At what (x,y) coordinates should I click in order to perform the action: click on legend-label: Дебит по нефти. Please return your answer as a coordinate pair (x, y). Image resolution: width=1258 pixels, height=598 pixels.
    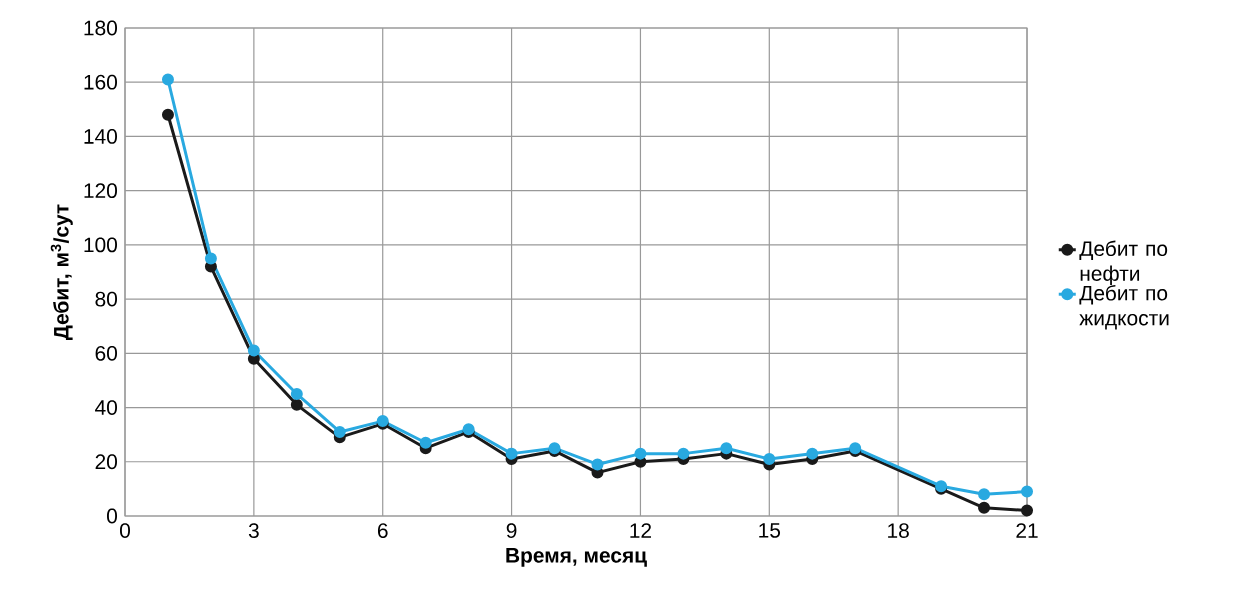
    Looking at the image, I should click on (1123, 263).